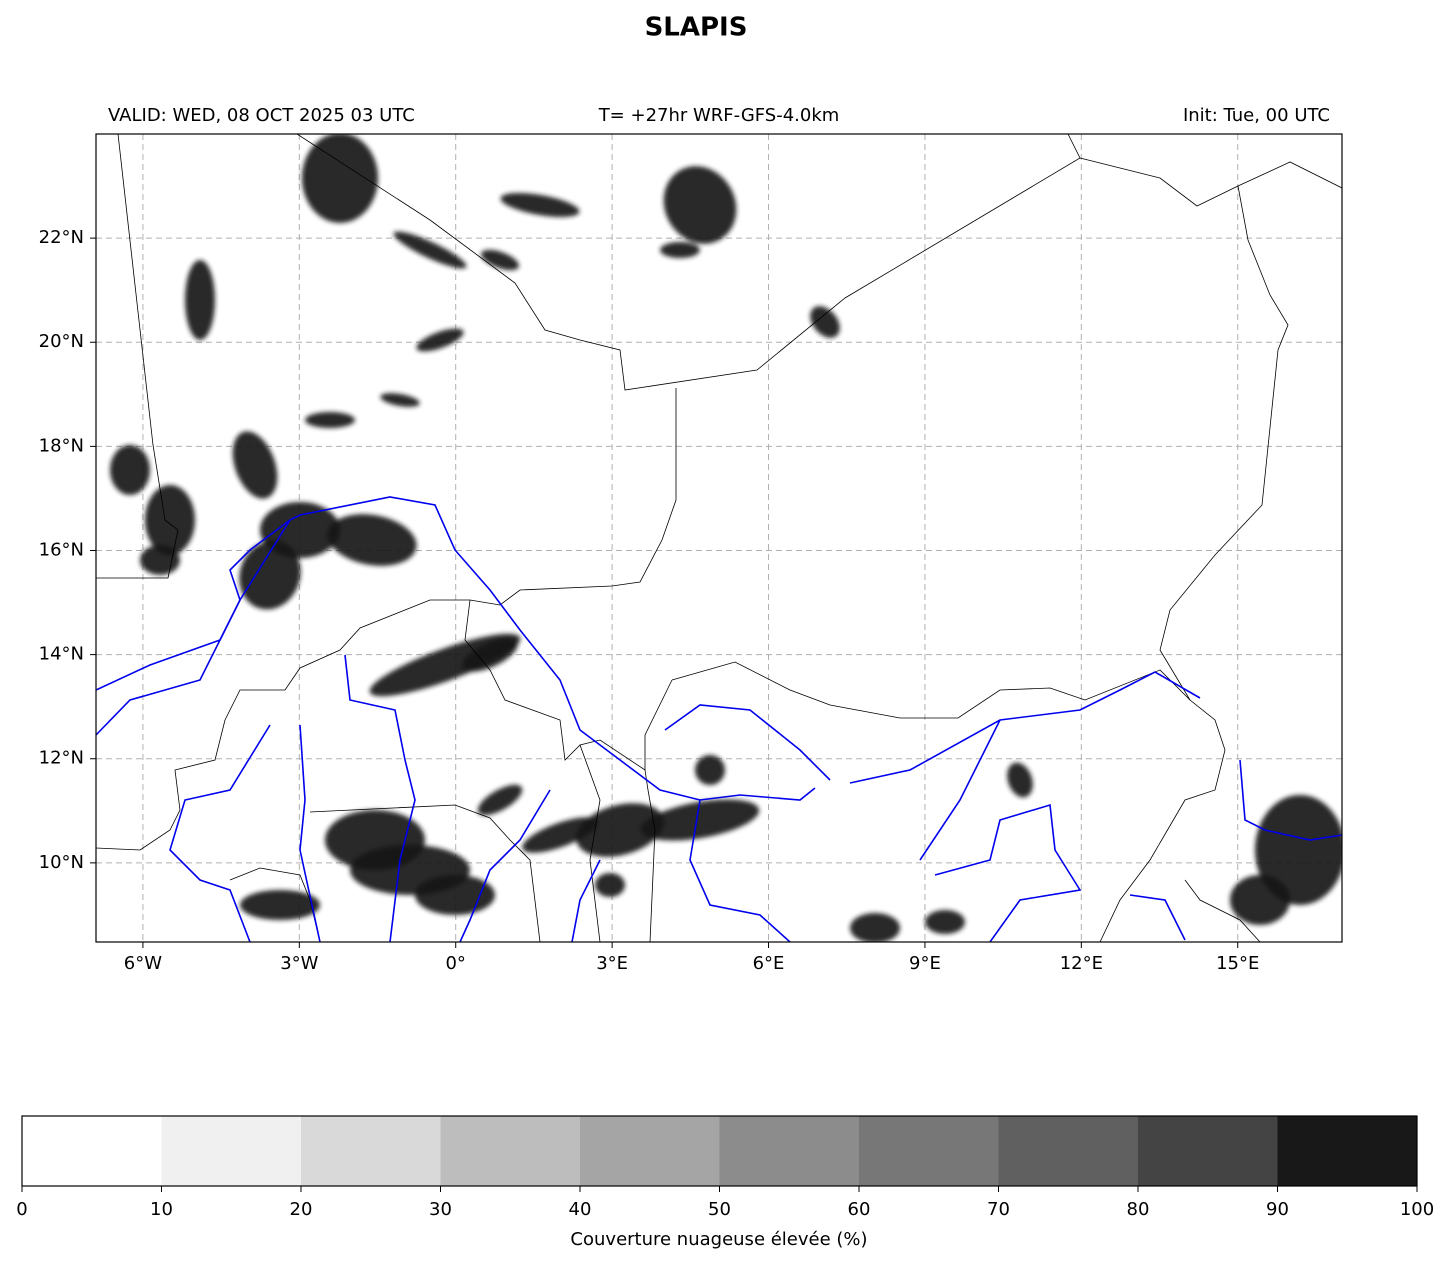 This screenshot has height=1269, width=1451. Describe the element at coordinates (440, 1209) in the screenshot. I see `colorbar-tick-label: 30` at that location.